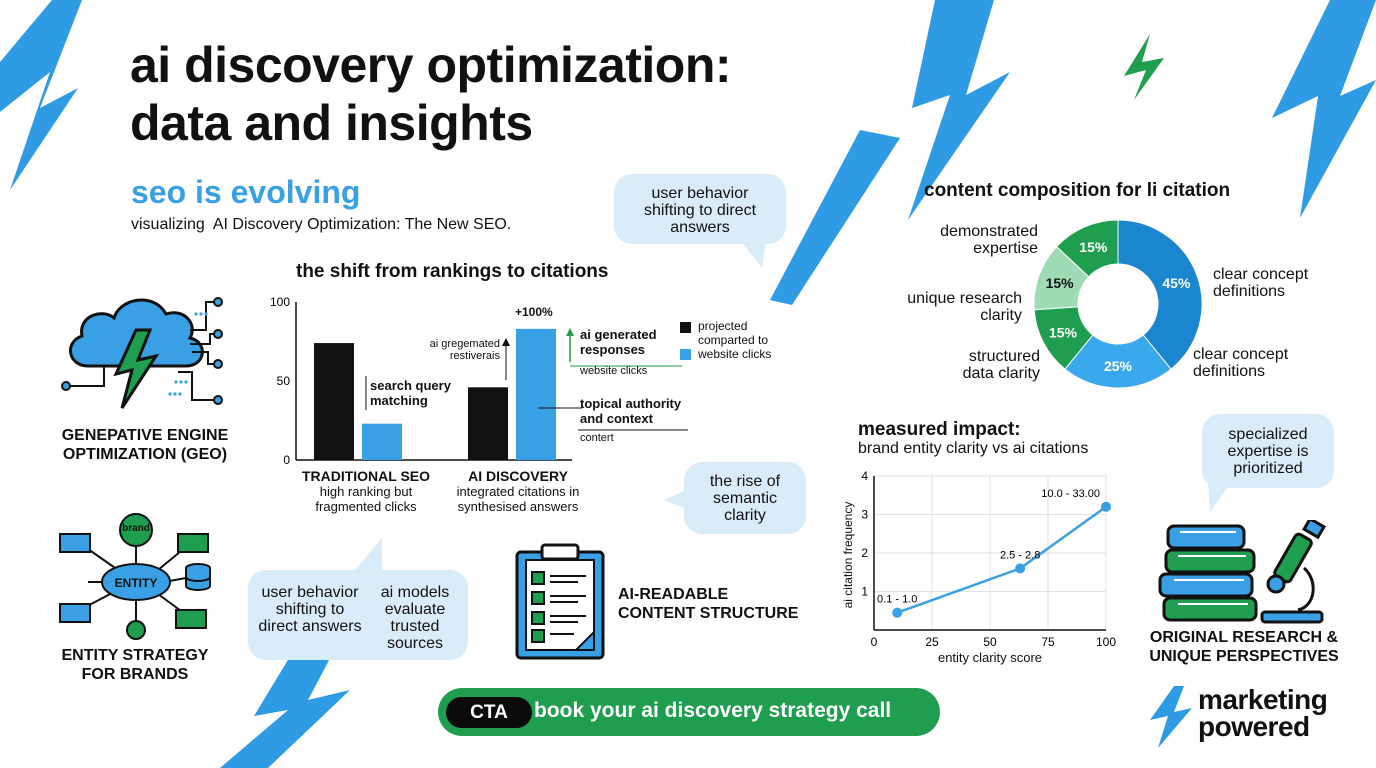  What do you see at coordinates (673, 594) in the screenshot?
I see `label-line: AI-READABLE` at bounding box center [673, 594].